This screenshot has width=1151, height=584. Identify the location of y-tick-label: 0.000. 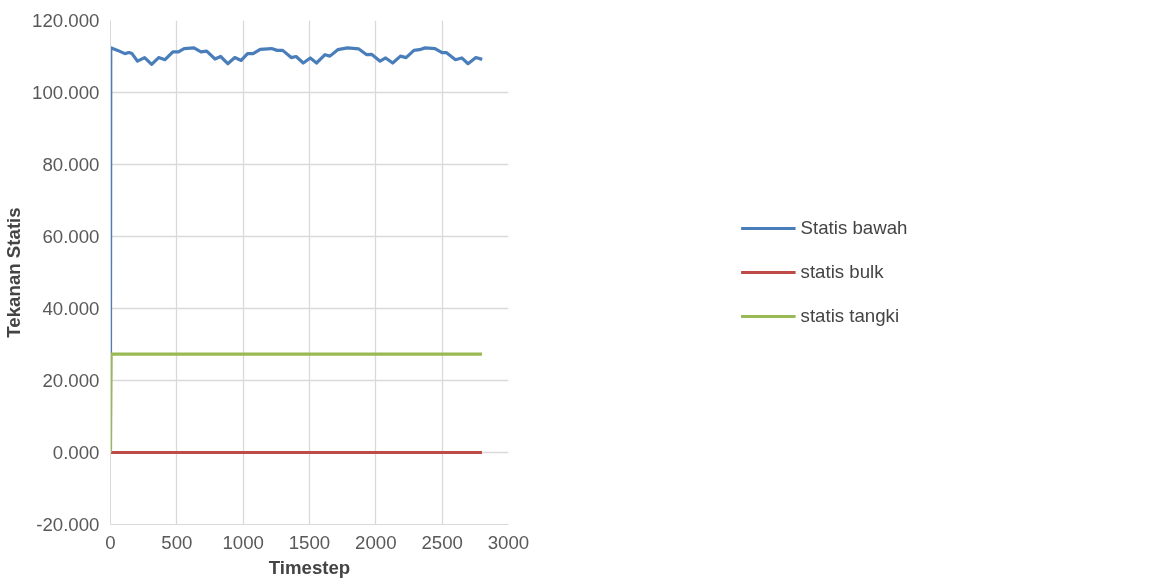
(76, 452).